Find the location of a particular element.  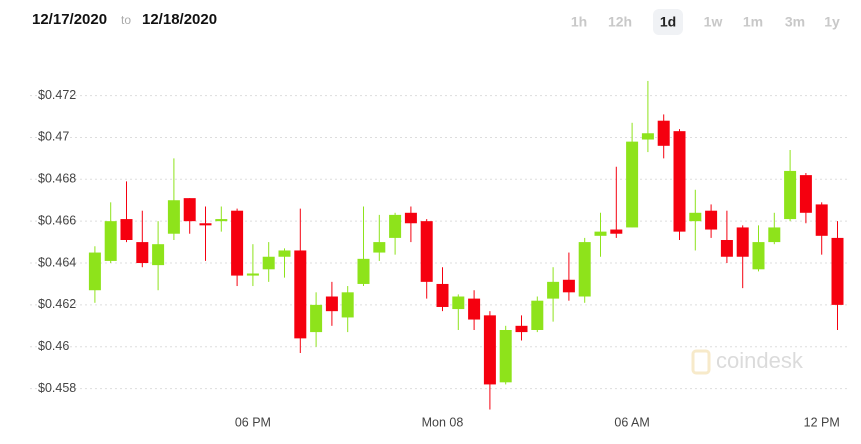

y-tick-label: $0.464 is located at coordinates (57, 262).